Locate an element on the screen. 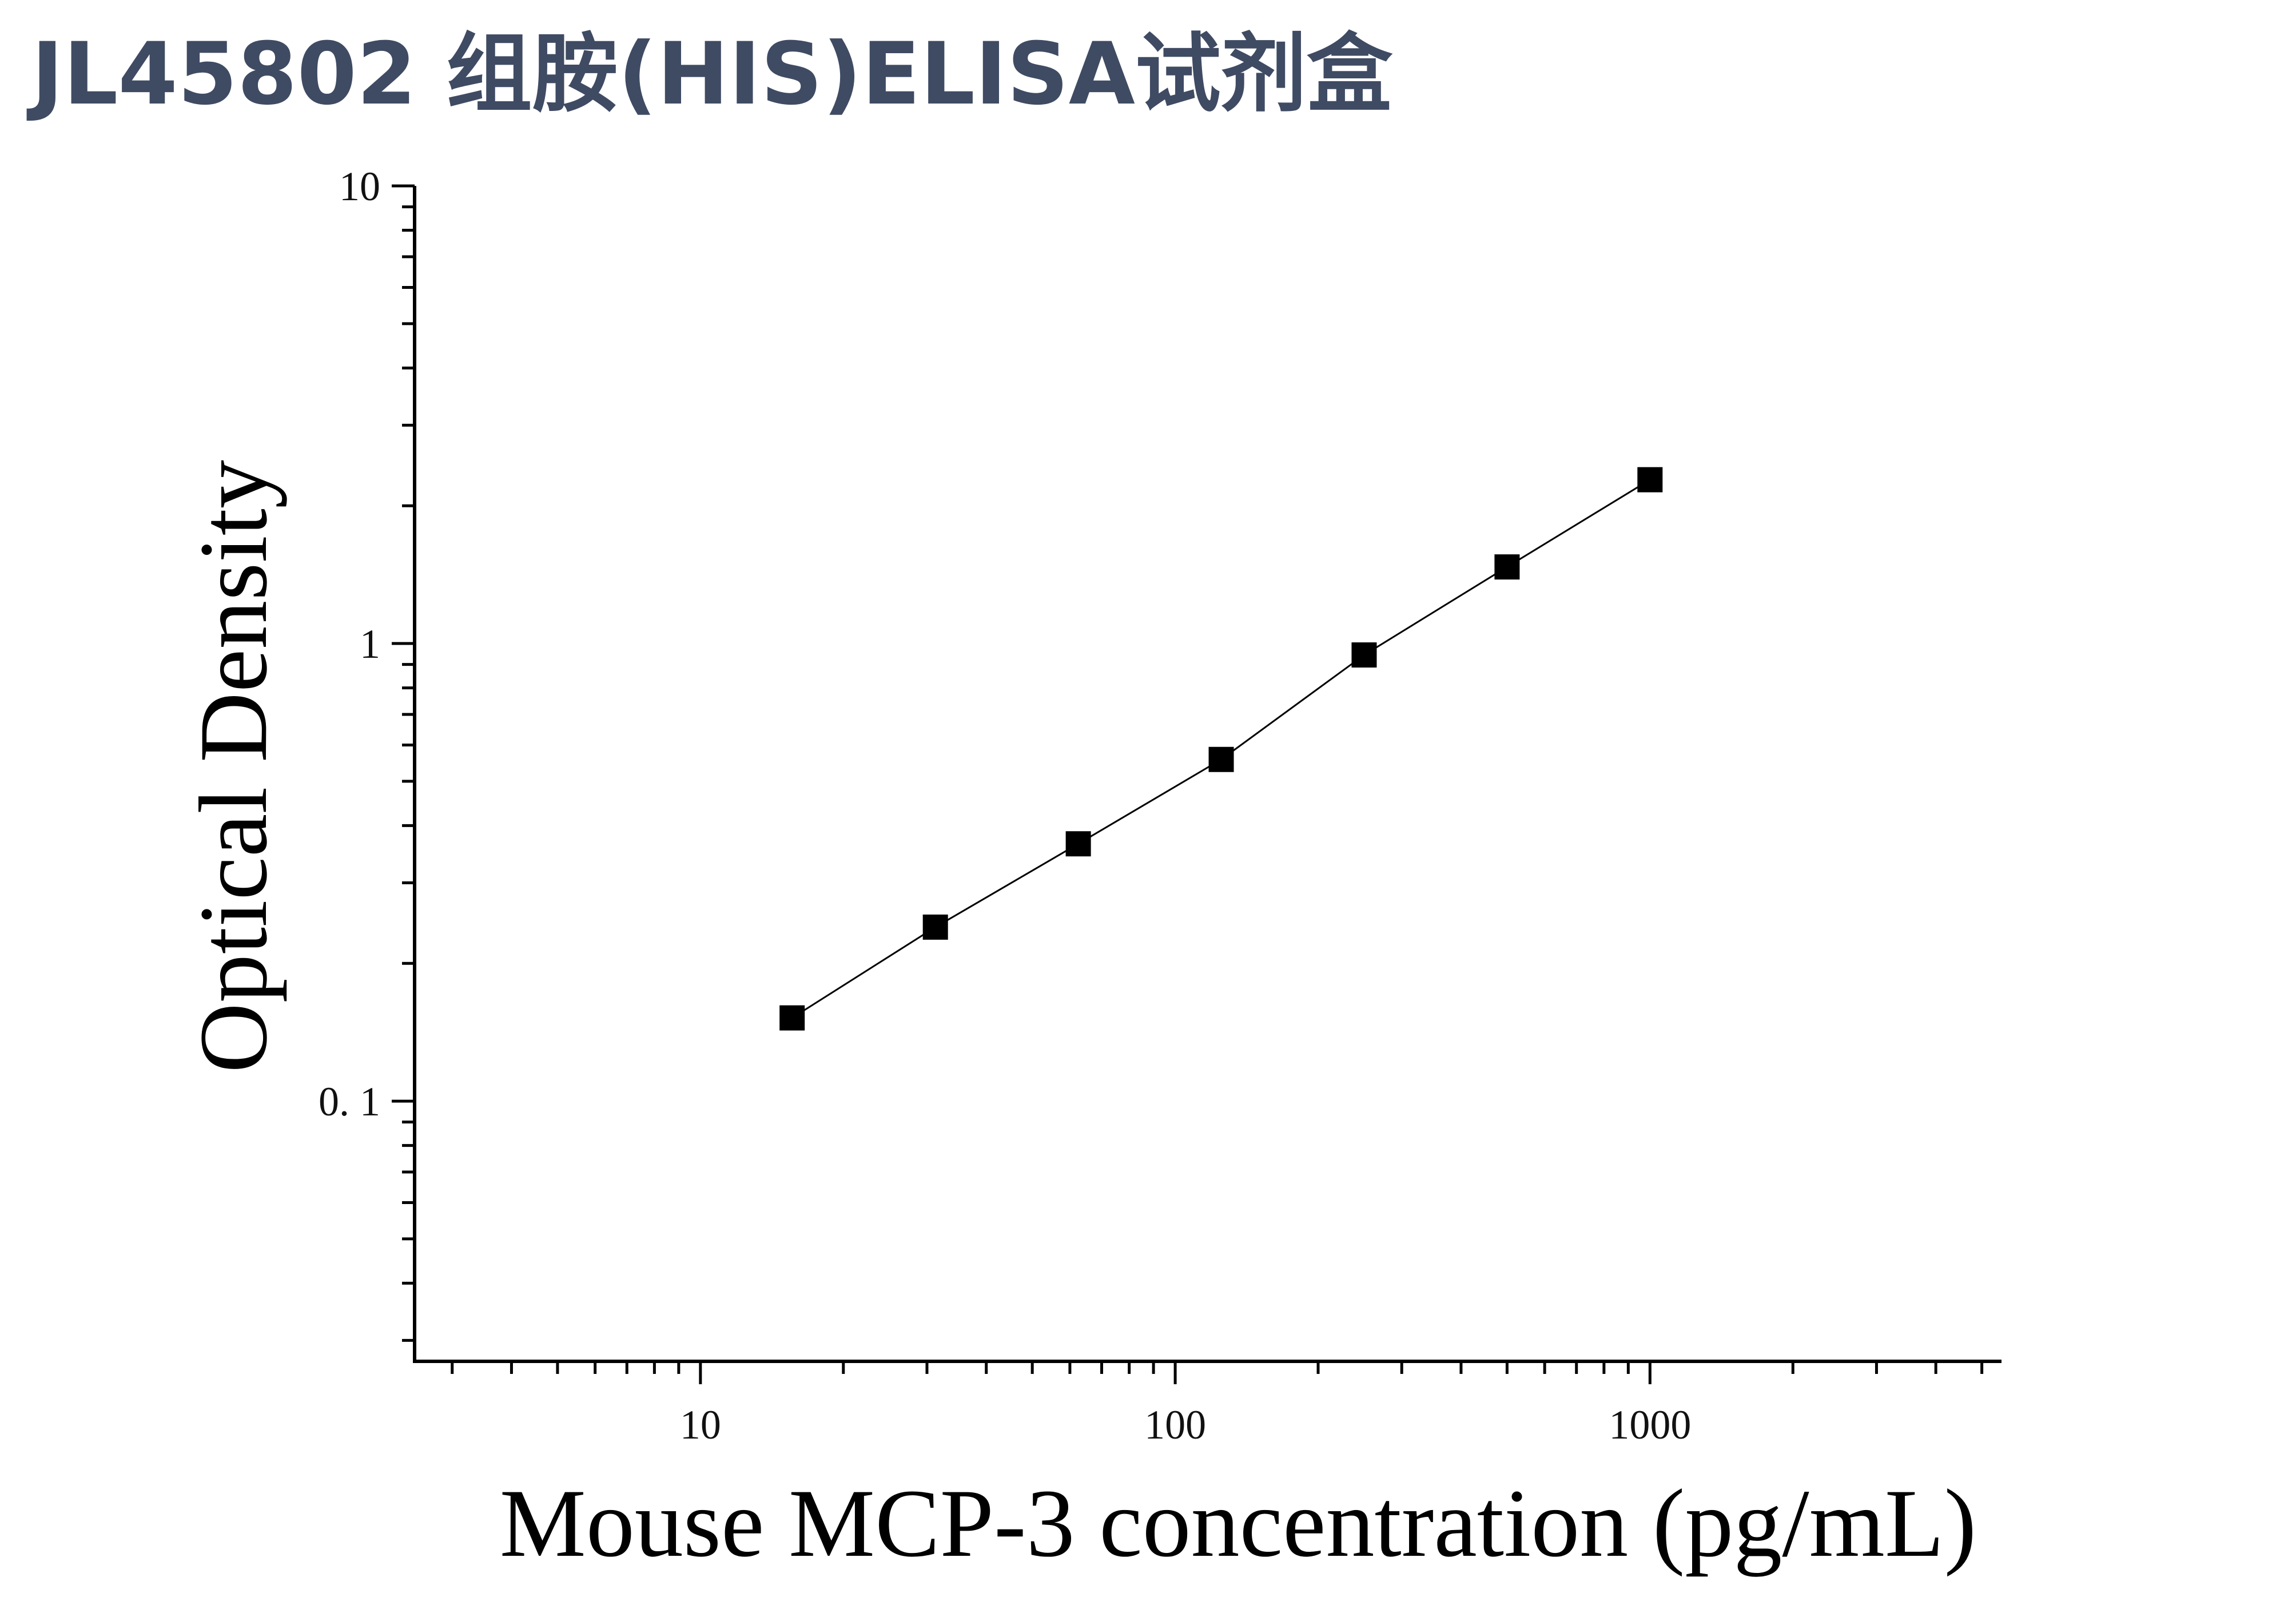  data-points is located at coordinates (1221, 749).